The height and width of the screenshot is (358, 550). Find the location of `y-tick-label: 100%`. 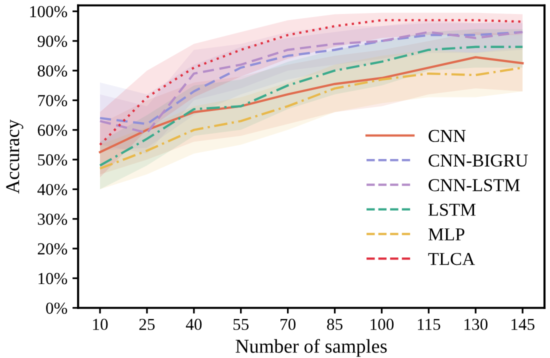

y-tick-label: 100% is located at coordinates (49, 12).